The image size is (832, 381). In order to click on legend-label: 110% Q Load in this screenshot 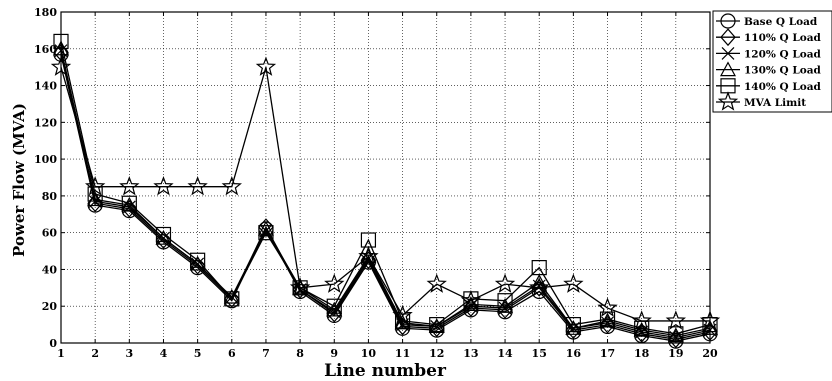, I will do `click(783, 38)`.